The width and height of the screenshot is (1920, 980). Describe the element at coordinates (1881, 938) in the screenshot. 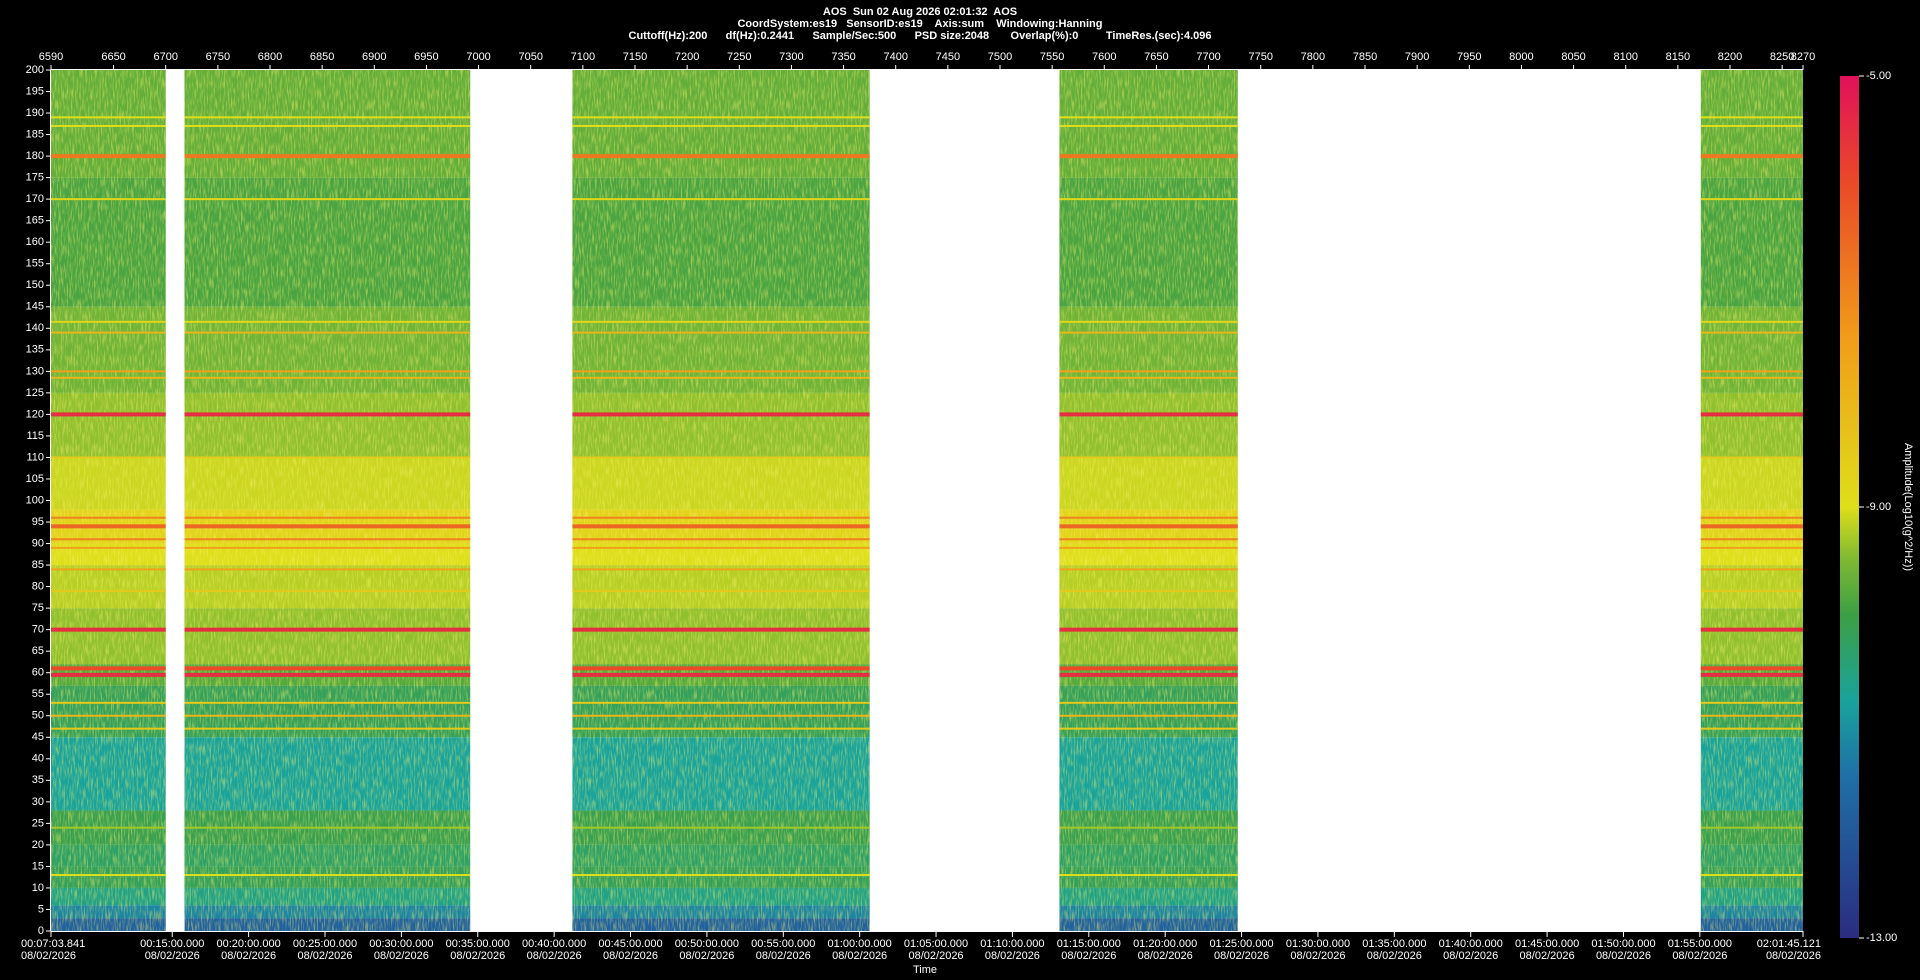

I see `colorbar-tick-label: -13.00` at that location.